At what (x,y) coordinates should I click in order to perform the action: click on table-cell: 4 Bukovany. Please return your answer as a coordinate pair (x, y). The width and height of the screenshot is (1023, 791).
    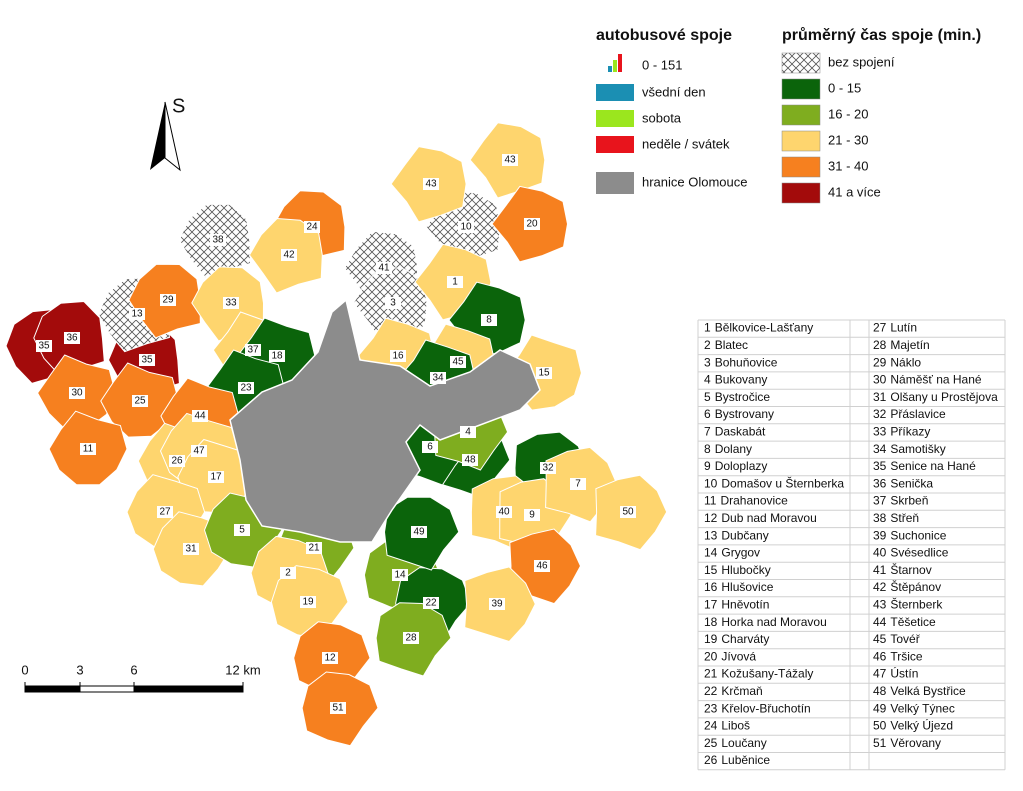
    Looking at the image, I should click on (735, 380).